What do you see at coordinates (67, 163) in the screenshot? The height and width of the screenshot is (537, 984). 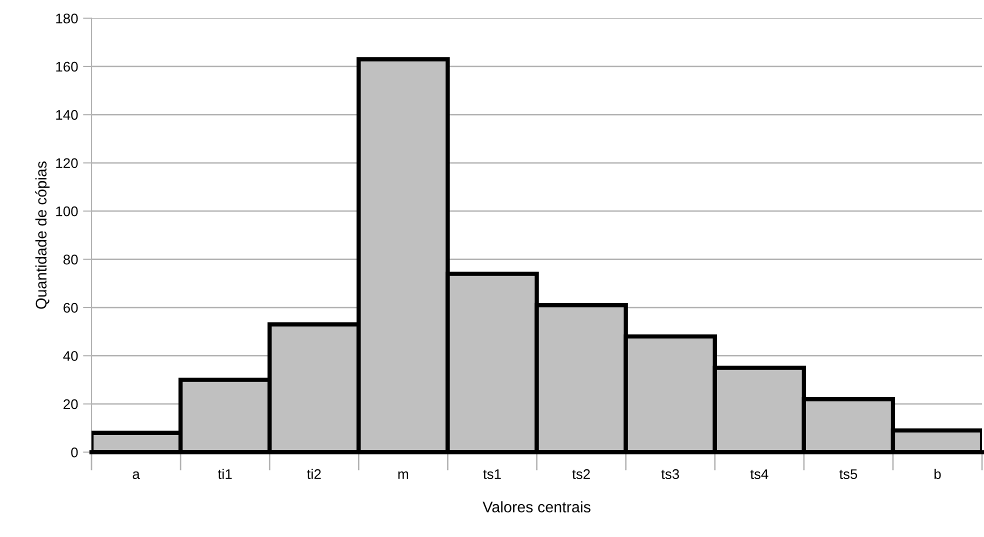 I see `y-tick-label: 120` at bounding box center [67, 163].